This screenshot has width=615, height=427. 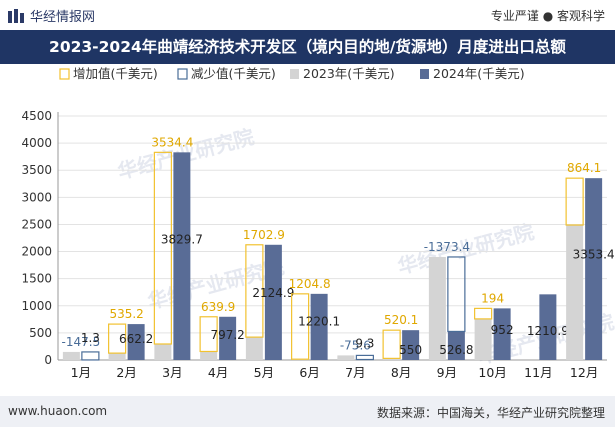 I want to click on brand: 华经情报网, so click(x=51, y=15).